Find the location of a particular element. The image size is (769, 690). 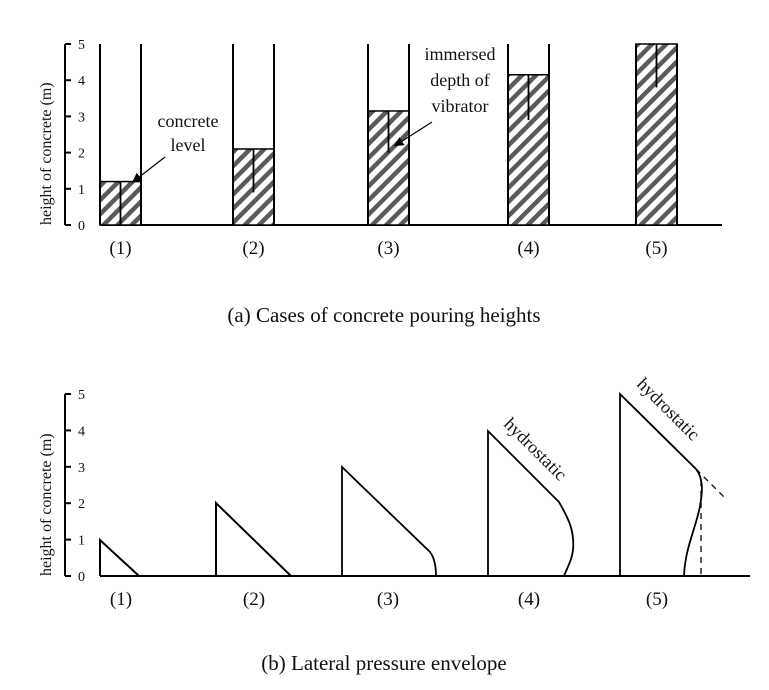

hydrostatic-label-4: hydrostatic is located at coordinates (535, 449).